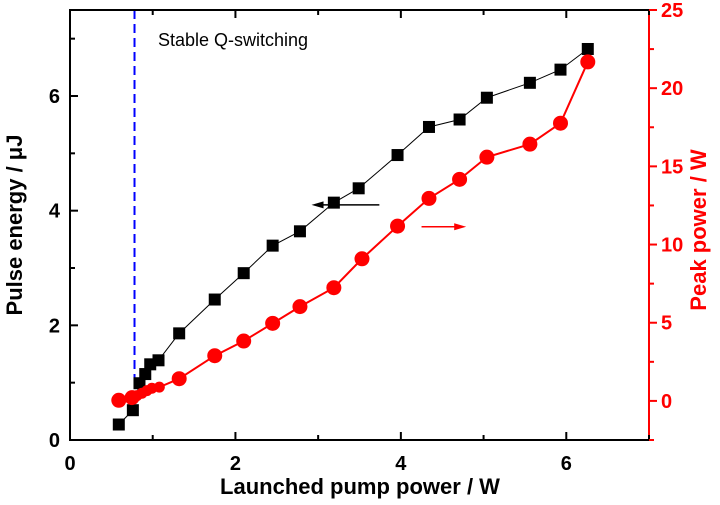 The image size is (720, 505). I want to click on y-right-tick-label: 0, so click(666, 402).